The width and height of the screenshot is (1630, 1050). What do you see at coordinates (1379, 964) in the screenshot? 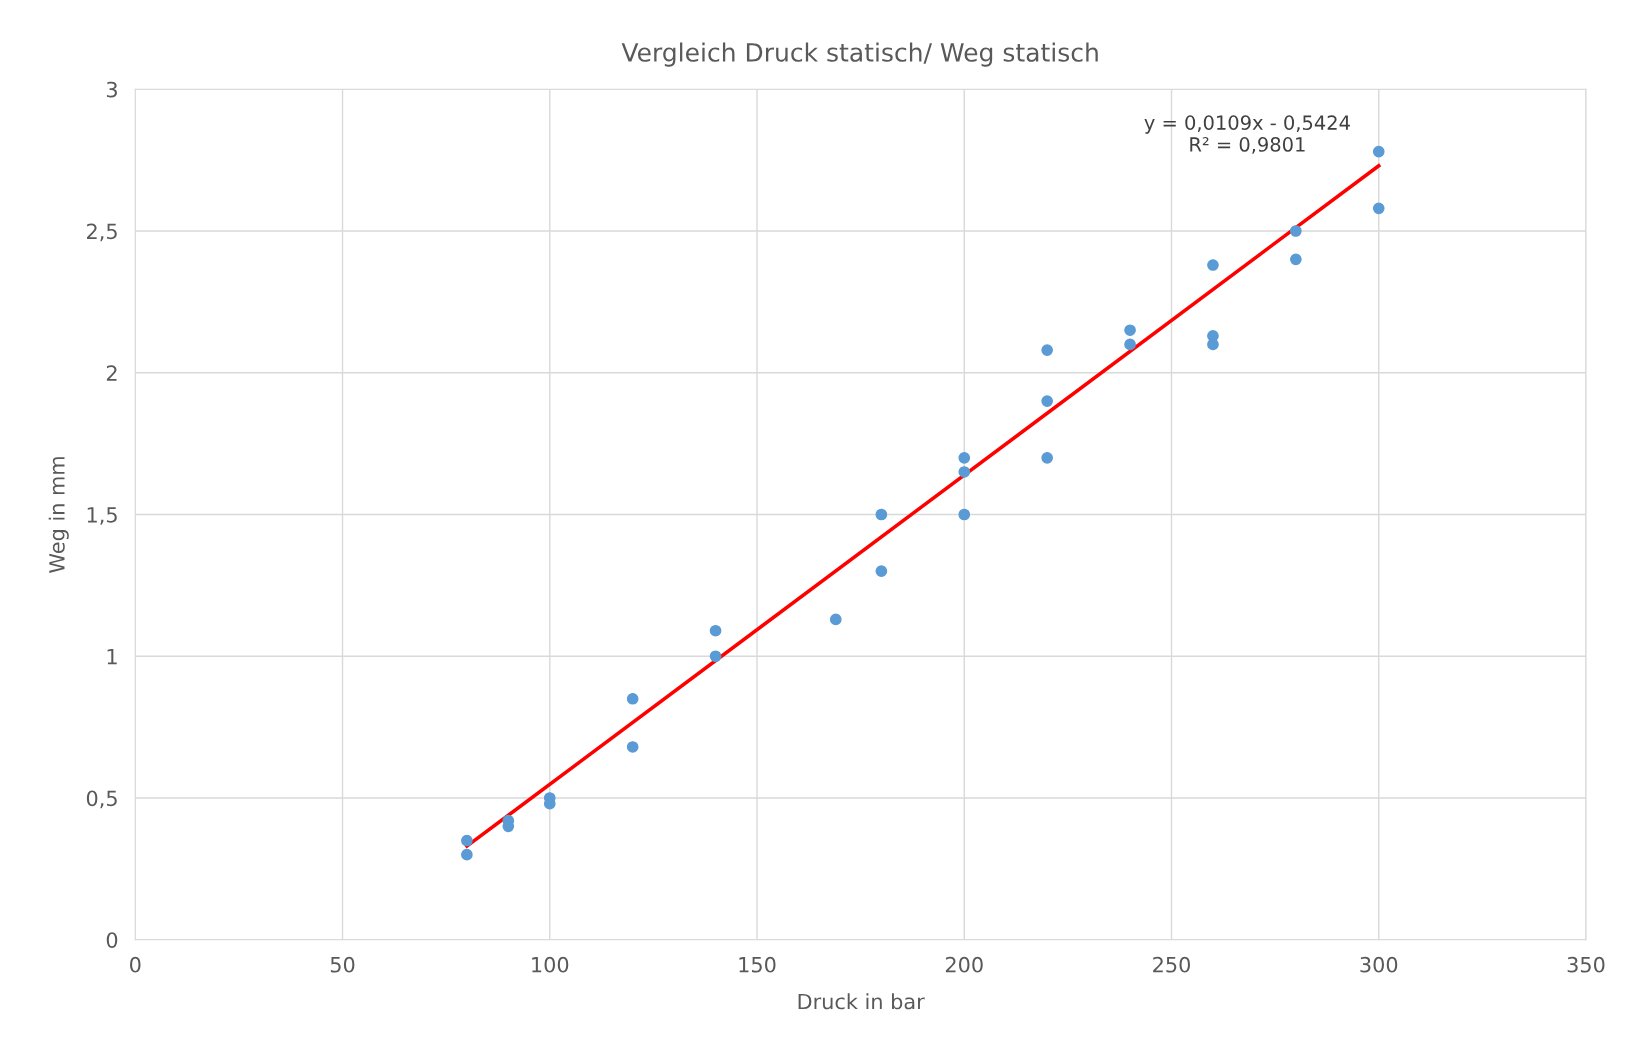
I see `x-tick-label: 300` at bounding box center [1379, 964].